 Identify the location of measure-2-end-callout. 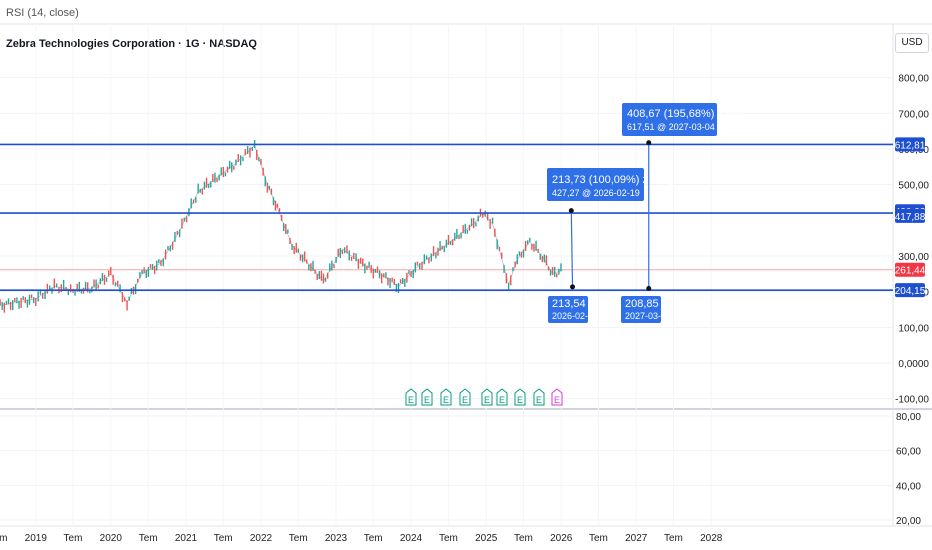
(641, 309).